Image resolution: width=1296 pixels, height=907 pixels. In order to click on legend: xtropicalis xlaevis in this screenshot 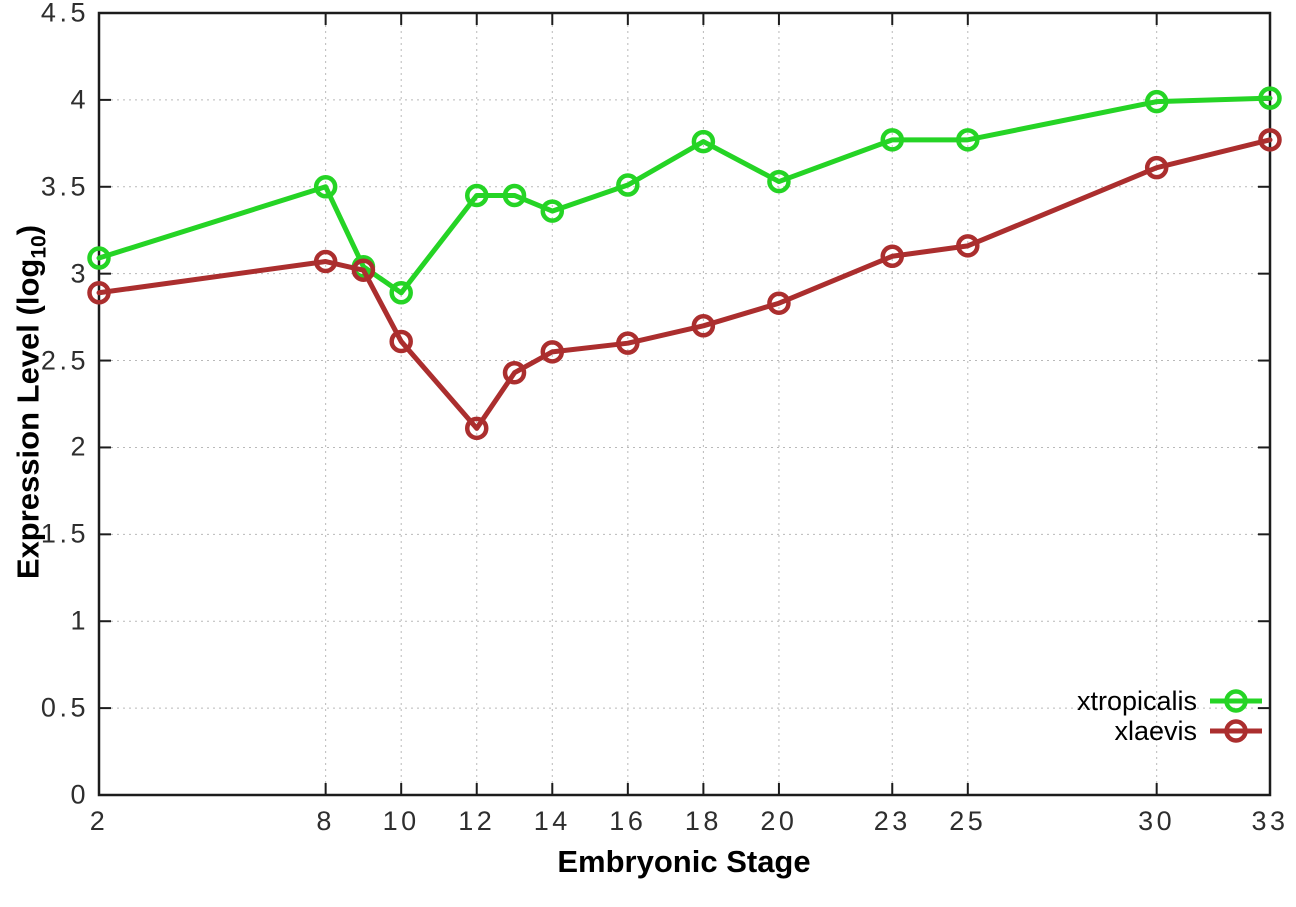, I will do `click(1170, 716)`.